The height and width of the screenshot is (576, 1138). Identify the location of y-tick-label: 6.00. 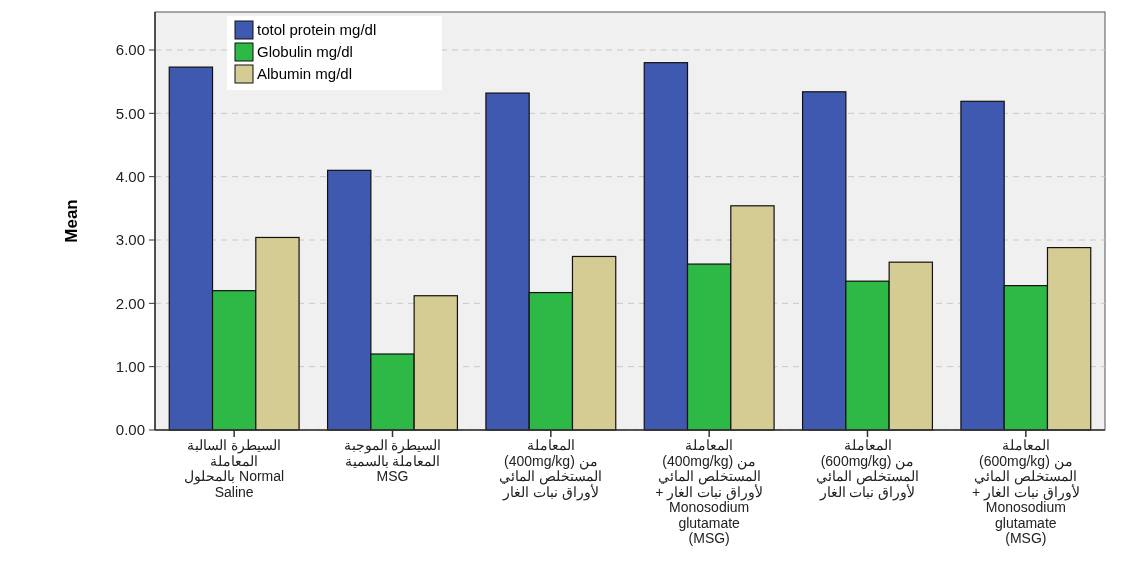
(130, 50).